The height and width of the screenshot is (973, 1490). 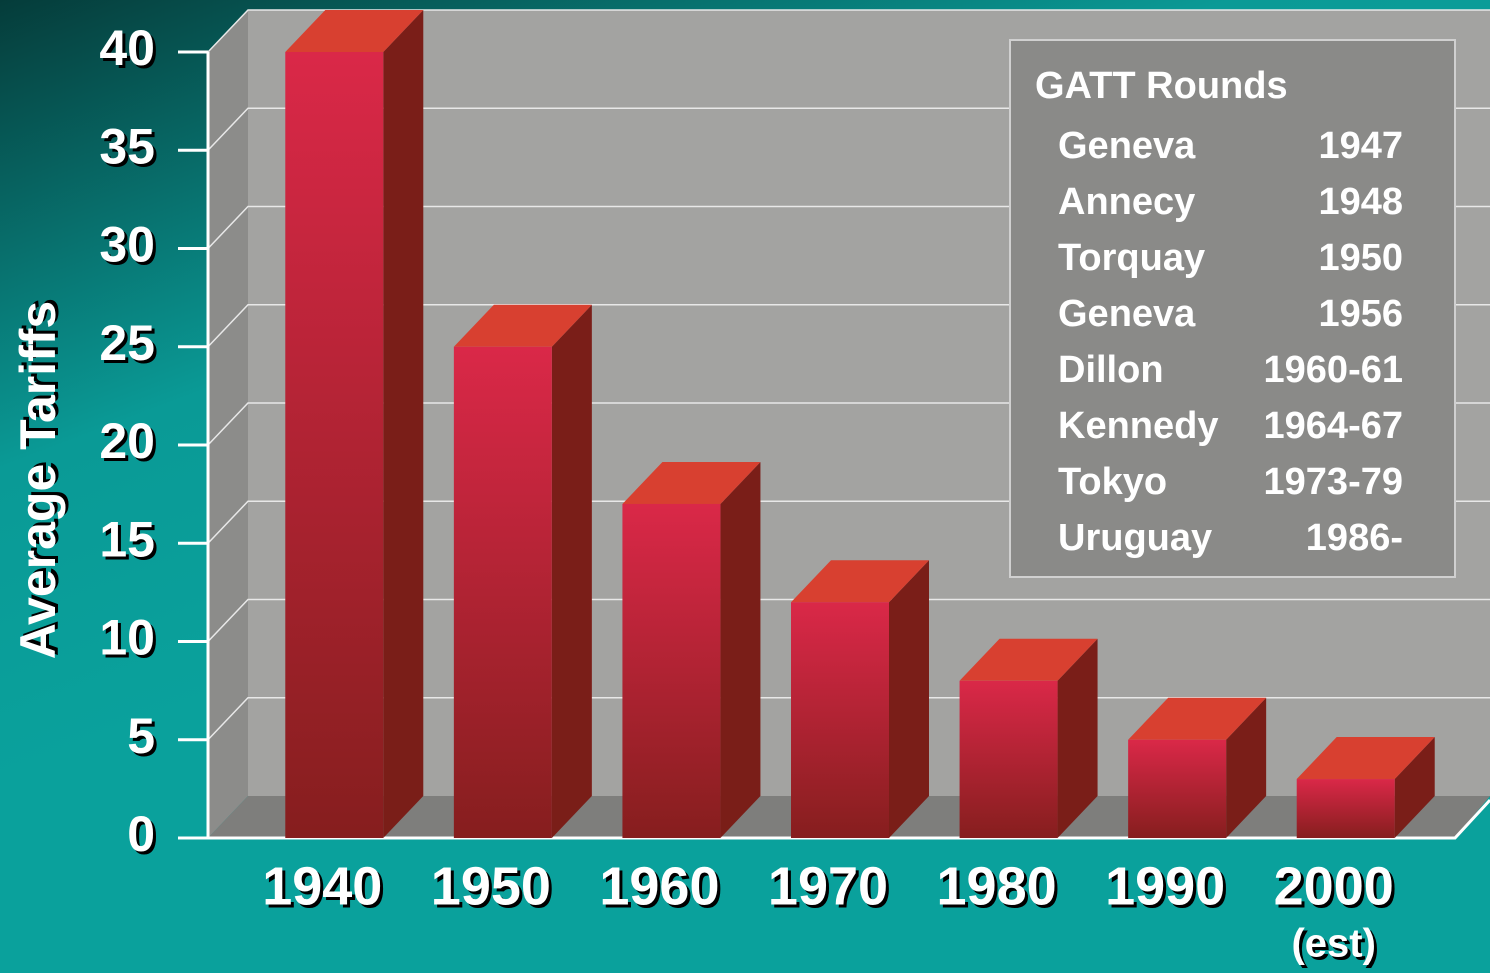 I want to click on x-tick-label: 2000, so click(x=1334, y=886).